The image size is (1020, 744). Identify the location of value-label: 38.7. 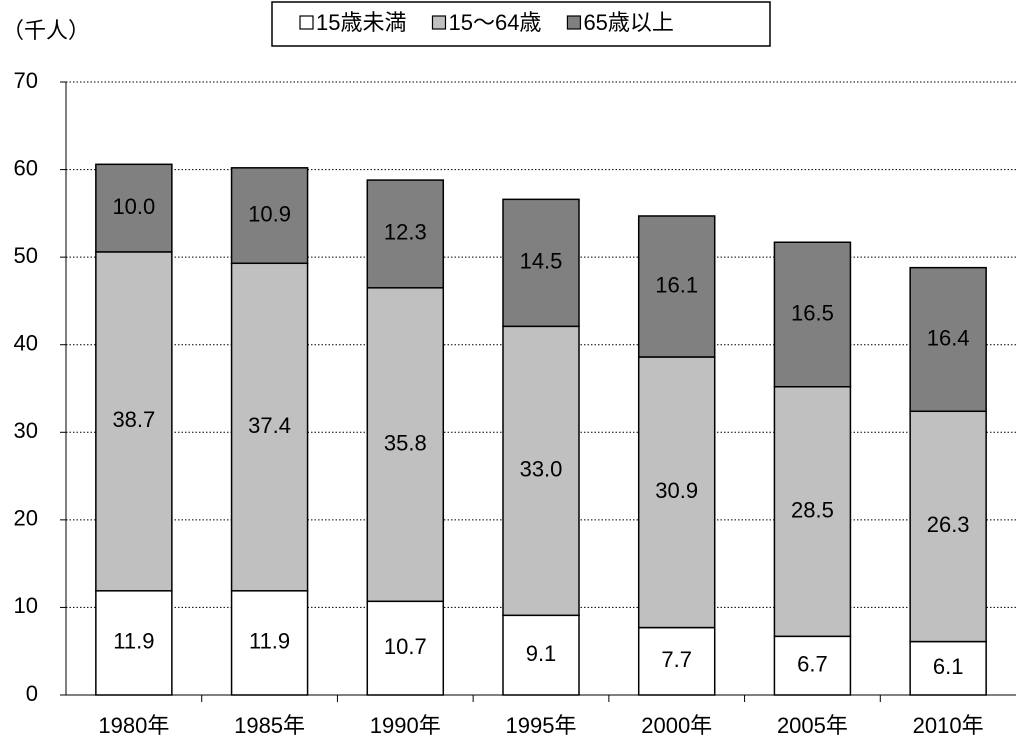
(133, 419).